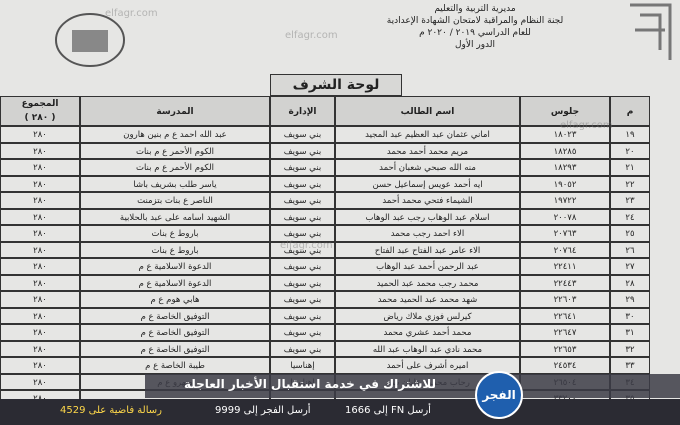  Describe the element at coordinates (630, 200) in the screenshot. I see `cell: ٢٣` at that location.